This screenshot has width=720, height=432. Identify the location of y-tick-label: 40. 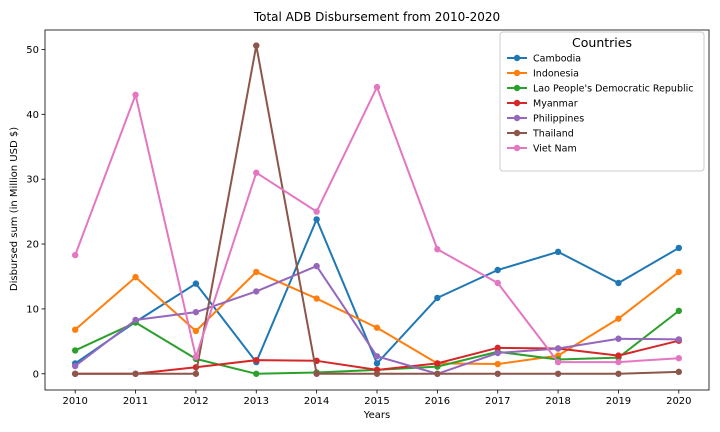
(32, 115).